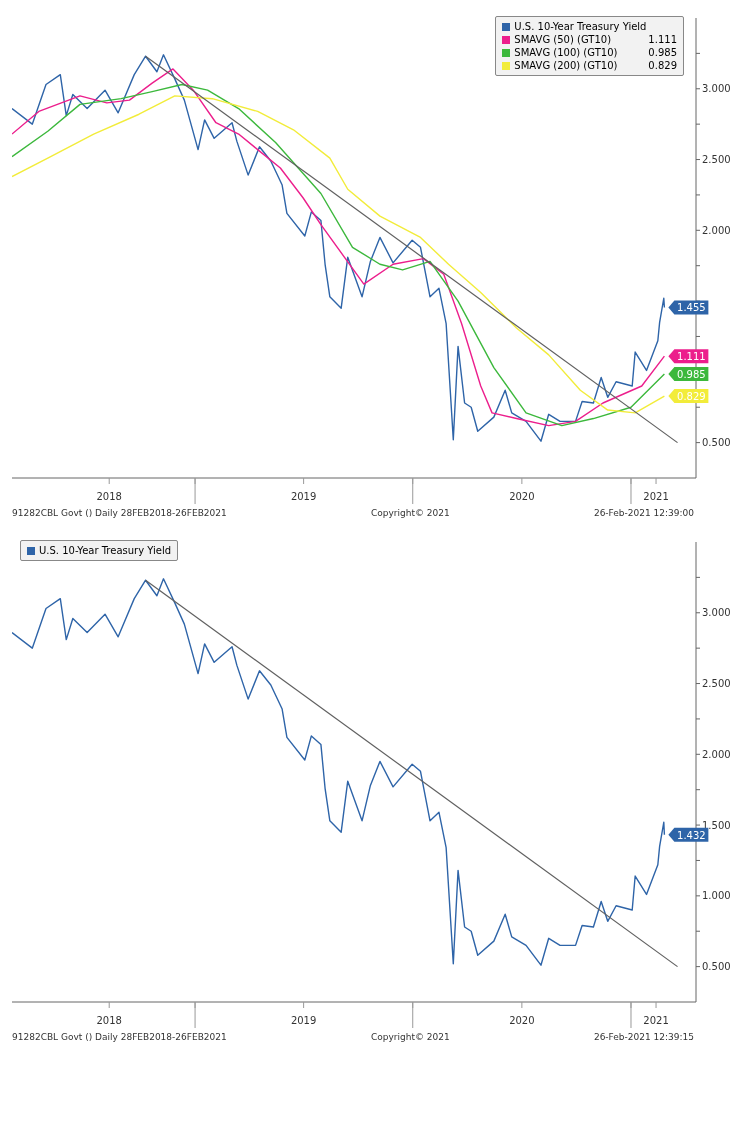 This screenshot has height=1133, width=752. Describe the element at coordinates (643, 513) in the screenshot. I see `text: 26-Feb-2021 12:39:00` at that location.